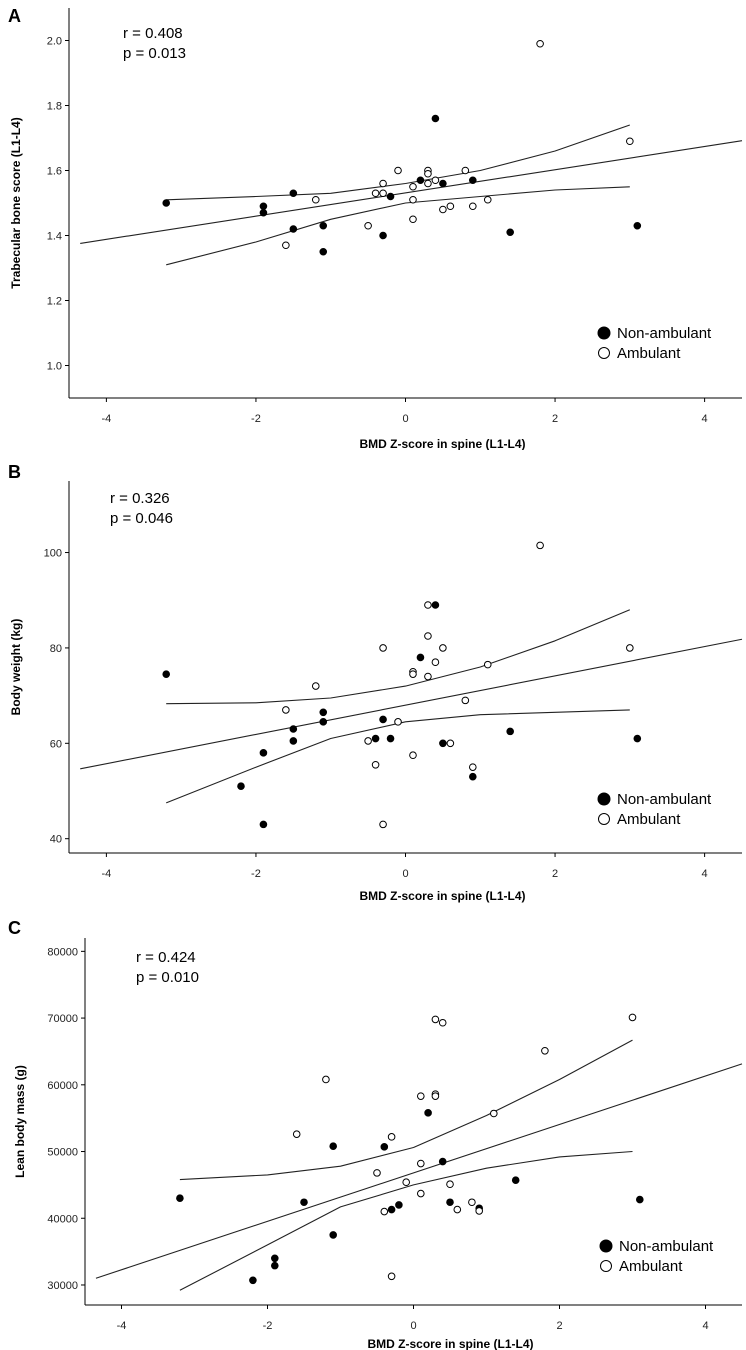  I want to click on y-tick-label: 40, so click(56, 840).